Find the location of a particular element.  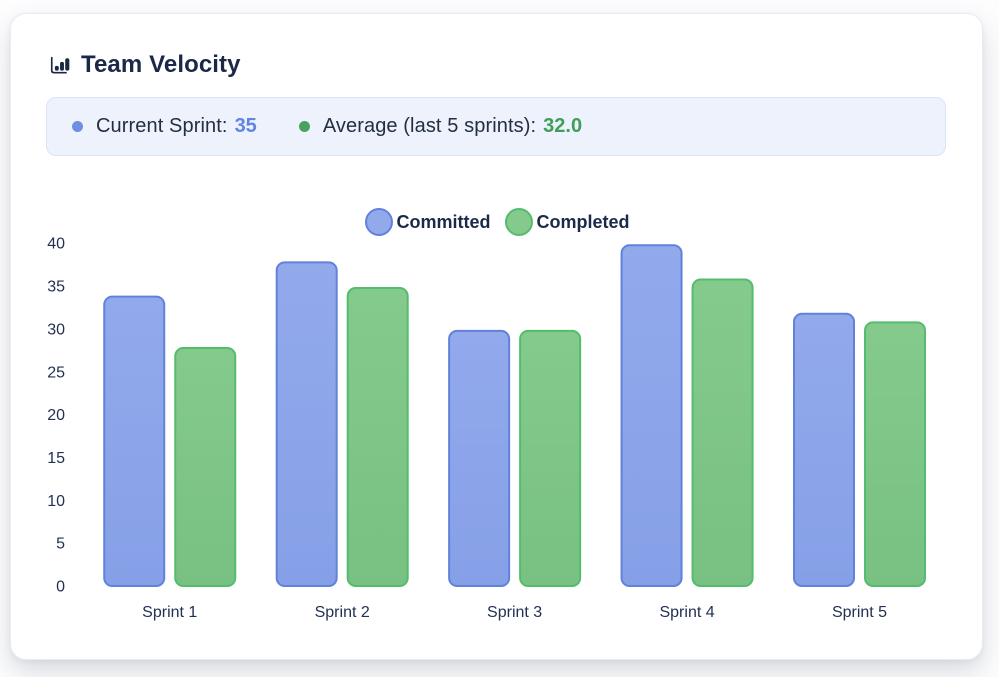

x-category-label: Sprint 1 is located at coordinates (169, 612).